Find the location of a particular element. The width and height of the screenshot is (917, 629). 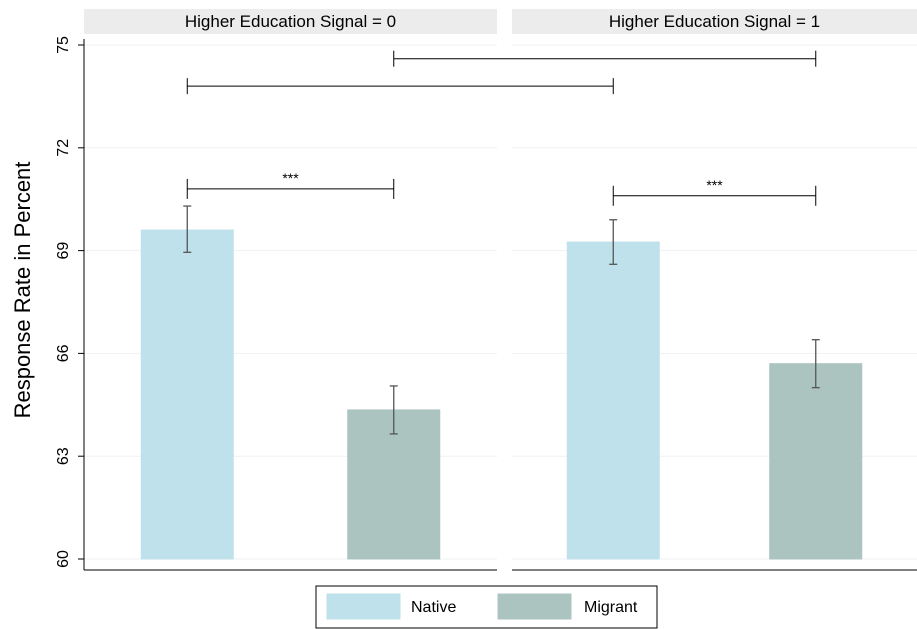

strip-label: Higher Education Signal = 0 is located at coordinates (290, 21).